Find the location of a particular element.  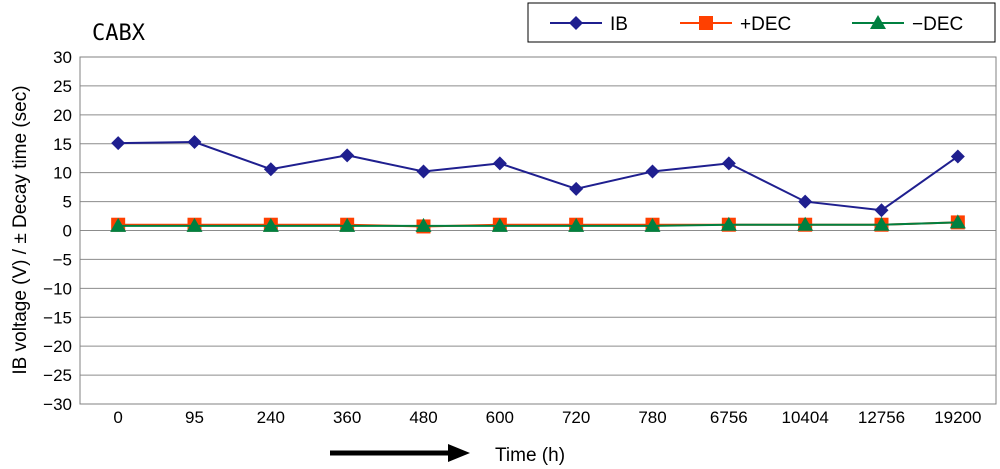

x-axis-ticks: 0 95 240 360 480 600 720 780 6756 10404 12756 19200 is located at coordinates (547, 417).